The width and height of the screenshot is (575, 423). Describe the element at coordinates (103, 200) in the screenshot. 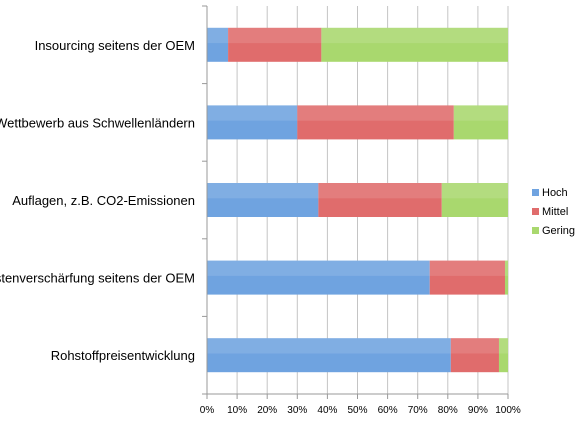

I see `category-label: Auflagen, z.B. CO2-Emissionen` at that location.